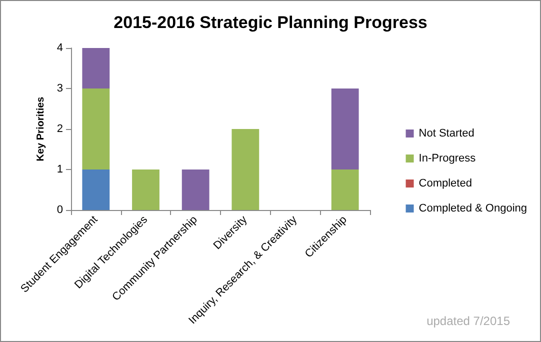 This screenshot has width=541, height=342. I want to click on legend-label: Completed & Ongoing, so click(472, 208).